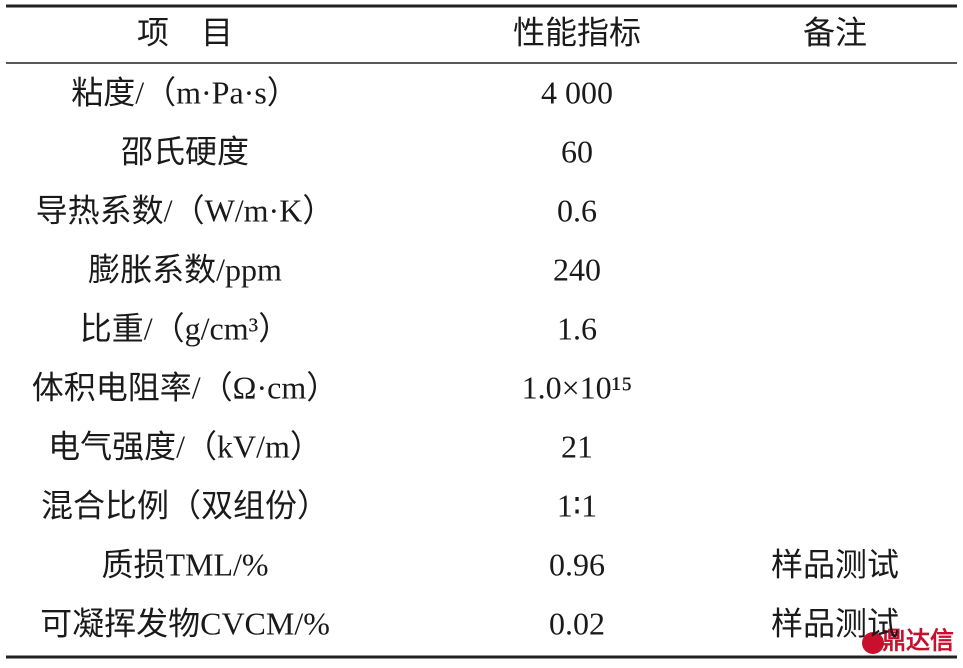 The height and width of the screenshot is (668, 963). I want to click on value-cell: 0.96, so click(577, 564).